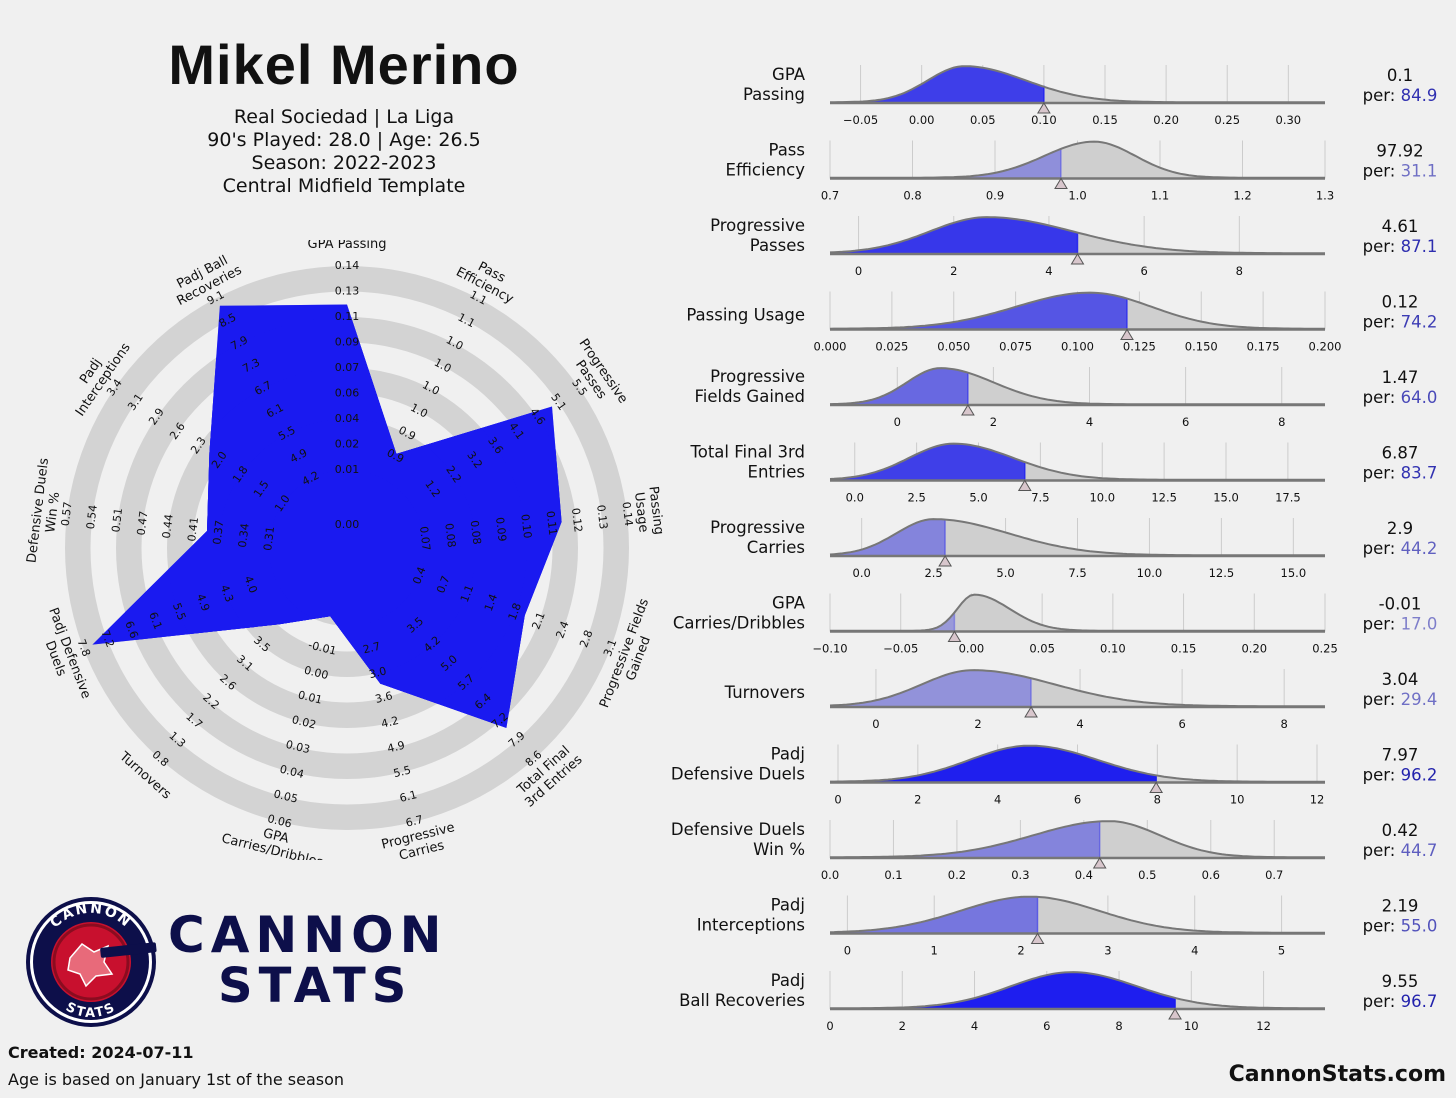 Image resolution: width=1456 pixels, height=1098 pixels. Describe the element at coordinates (774, 84) in the screenshot. I see `density-row-label: GPA Passing` at that location.